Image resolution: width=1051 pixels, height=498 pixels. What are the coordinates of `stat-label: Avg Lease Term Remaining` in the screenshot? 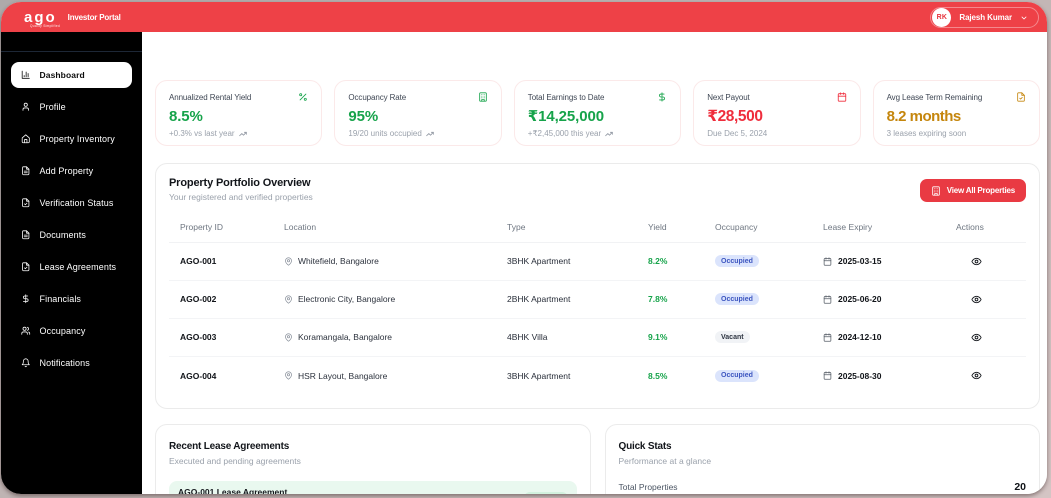 It's located at (934, 97).